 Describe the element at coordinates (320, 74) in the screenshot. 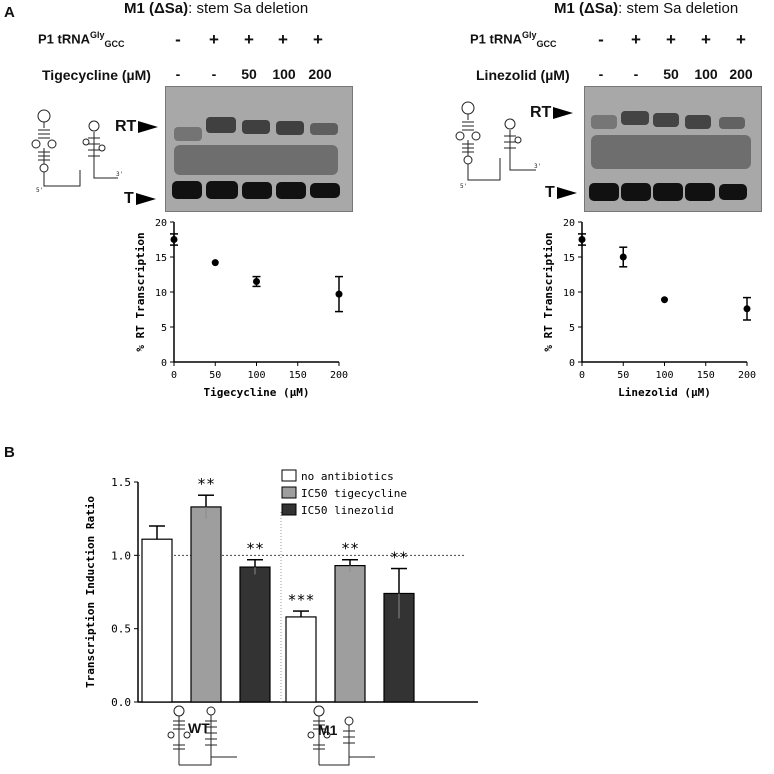

I see `left-conc-5: 200` at that location.